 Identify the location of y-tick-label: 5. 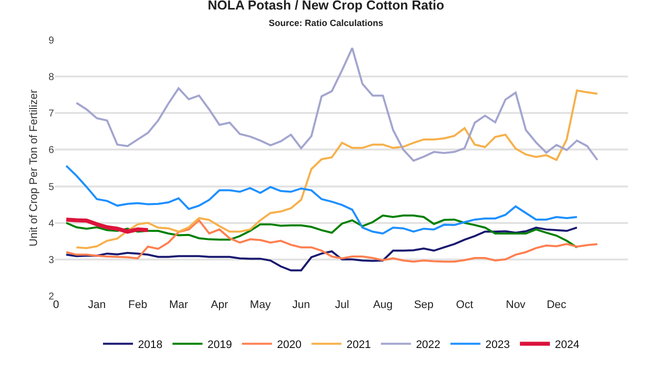
(51, 187).